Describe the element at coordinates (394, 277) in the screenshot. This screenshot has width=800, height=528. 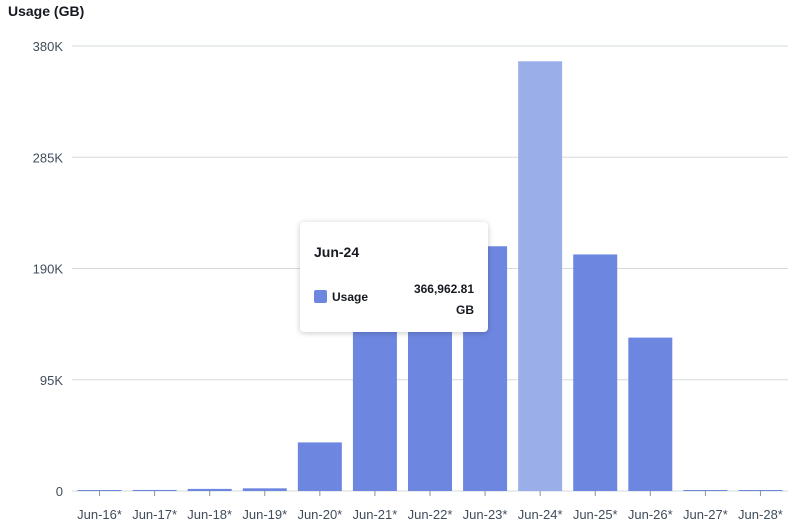
I see `hover-tooltip: Jun-24 Usage 366,962.81 GB` at that location.